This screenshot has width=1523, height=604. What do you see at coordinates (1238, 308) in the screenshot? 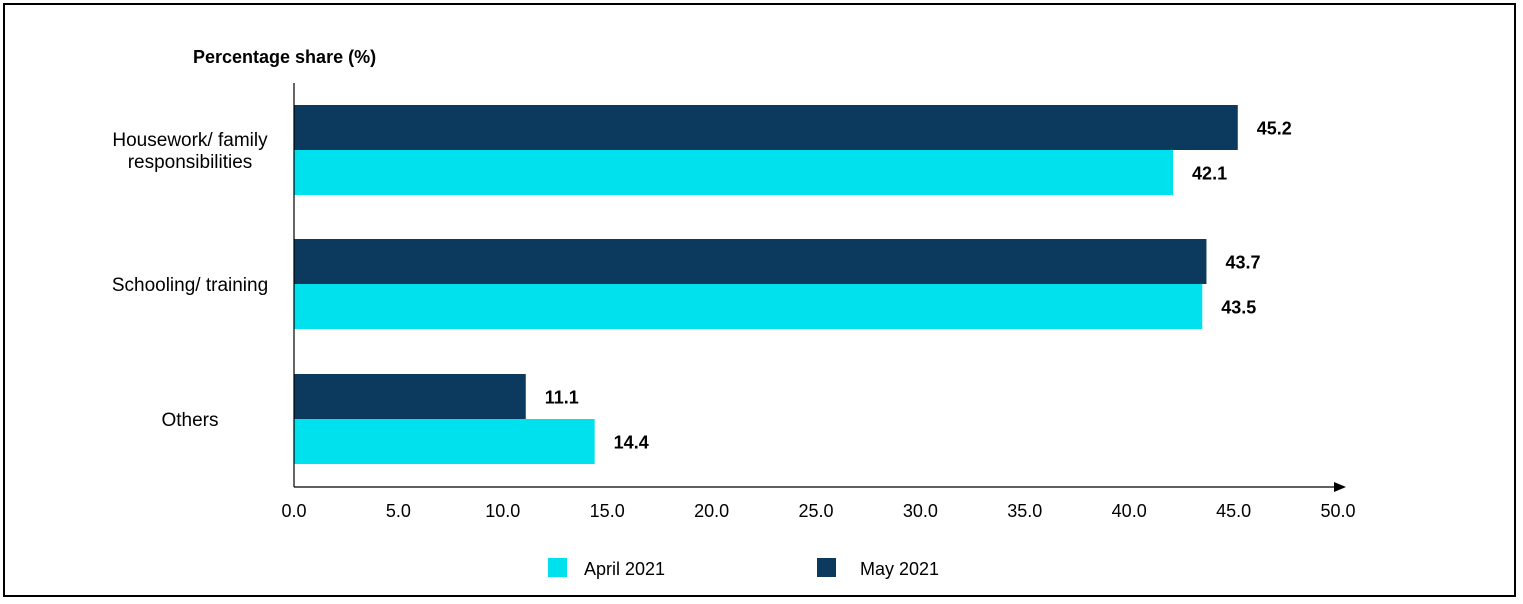
I see `data-label: 43.5` at bounding box center [1238, 308].